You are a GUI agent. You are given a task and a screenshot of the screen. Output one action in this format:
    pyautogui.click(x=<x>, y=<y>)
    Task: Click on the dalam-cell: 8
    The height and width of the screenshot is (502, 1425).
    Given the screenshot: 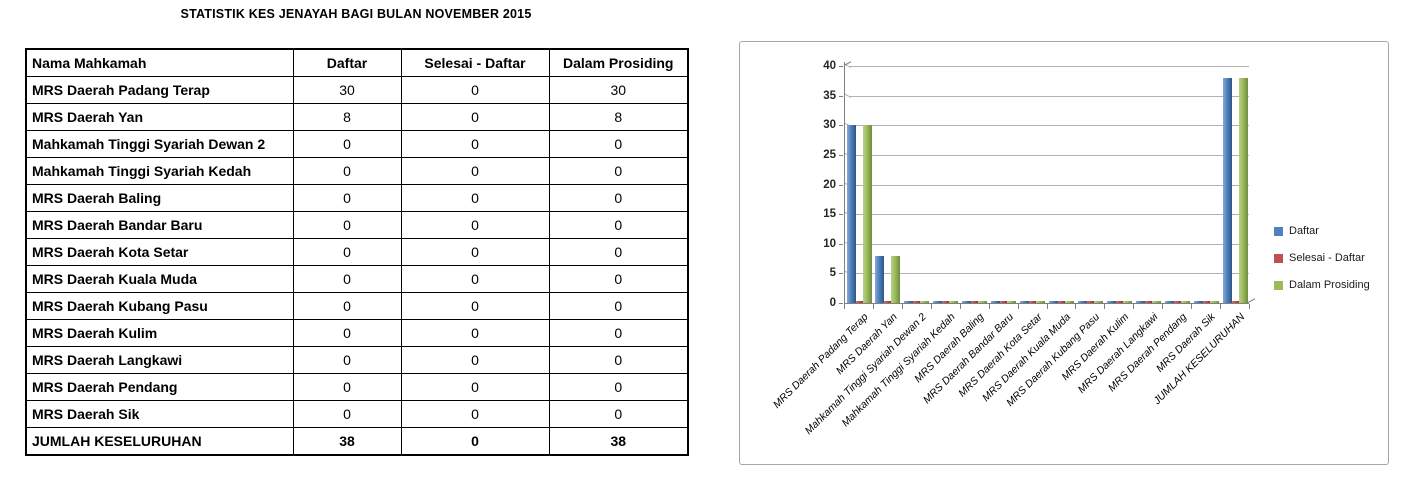 What is the action you would take?
    pyautogui.click(x=618, y=117)
    